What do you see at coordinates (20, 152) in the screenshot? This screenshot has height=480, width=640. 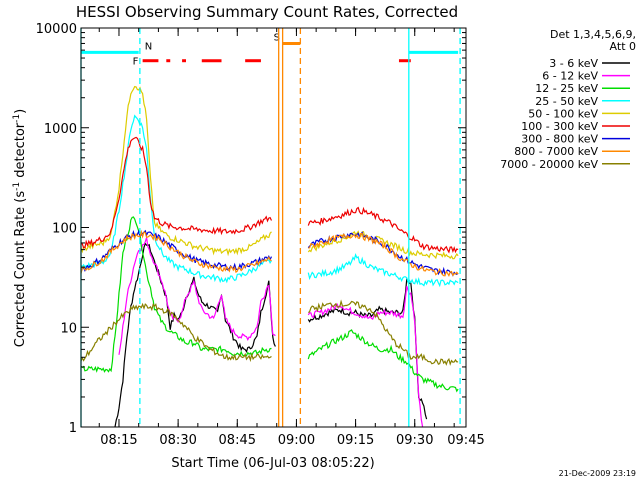 I see `y-axis-label-mid: detector` at bounding box center [20, 152].